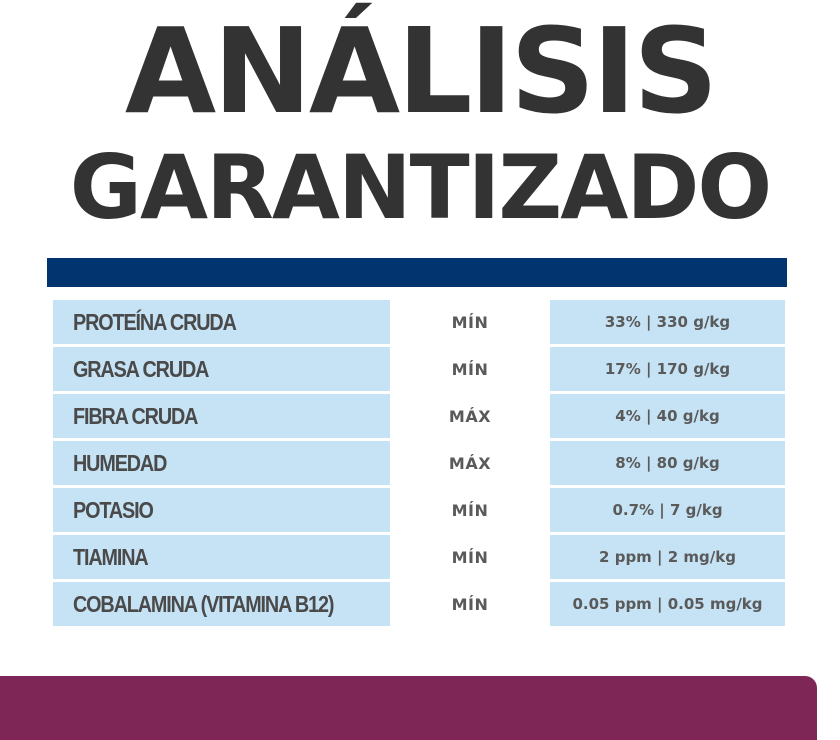 The image size is (840, 740). I want to click on nutrient-value: 33% | 330 g/kg, so click(667, 322).